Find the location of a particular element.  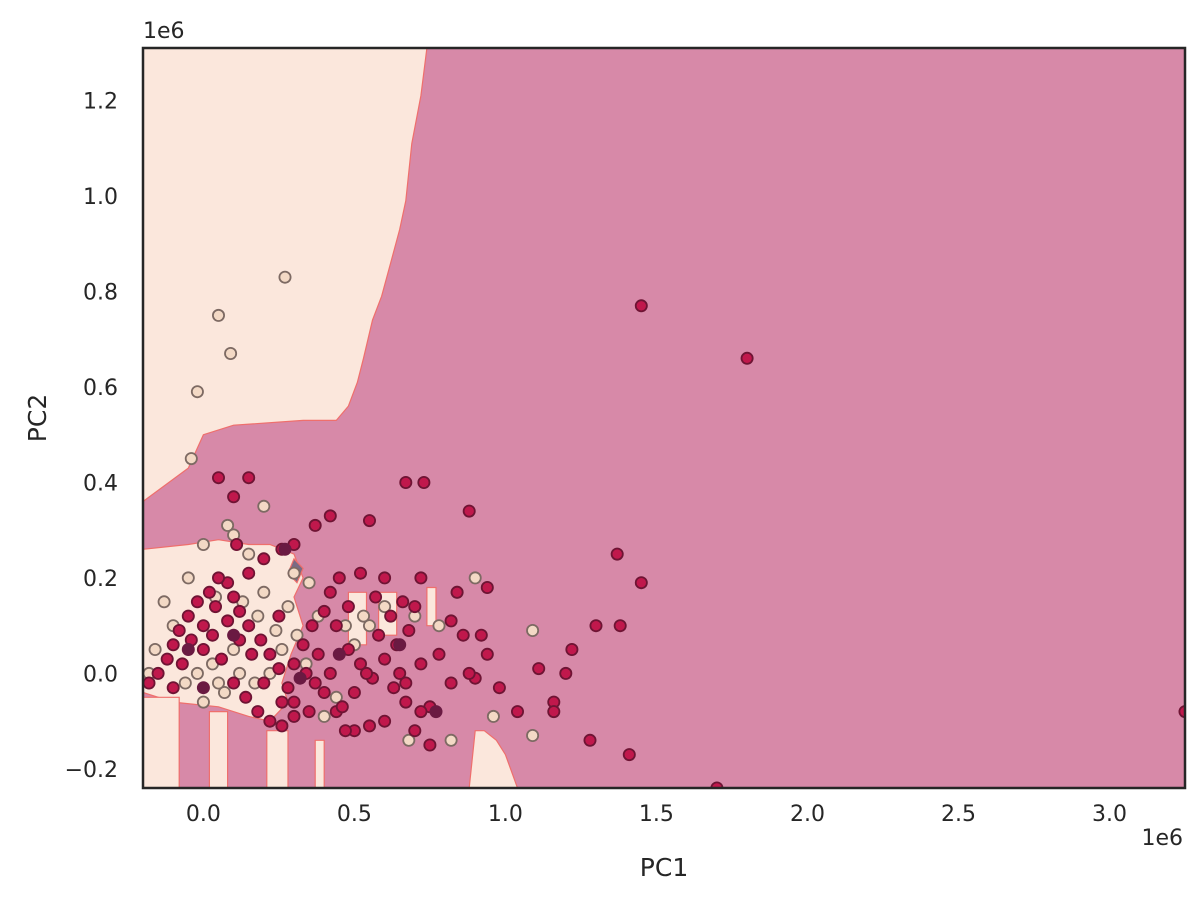

y-axis-label: PC2 is located at coordinates (37, 418).